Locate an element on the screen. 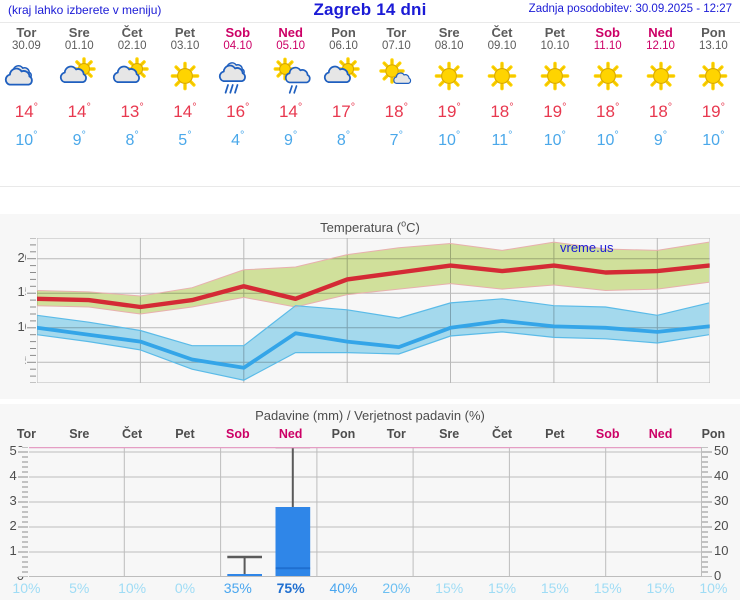 The image size is (740, 600). temperature-chart-title: Temperatura (oC) is located at coordinates (370, 226).